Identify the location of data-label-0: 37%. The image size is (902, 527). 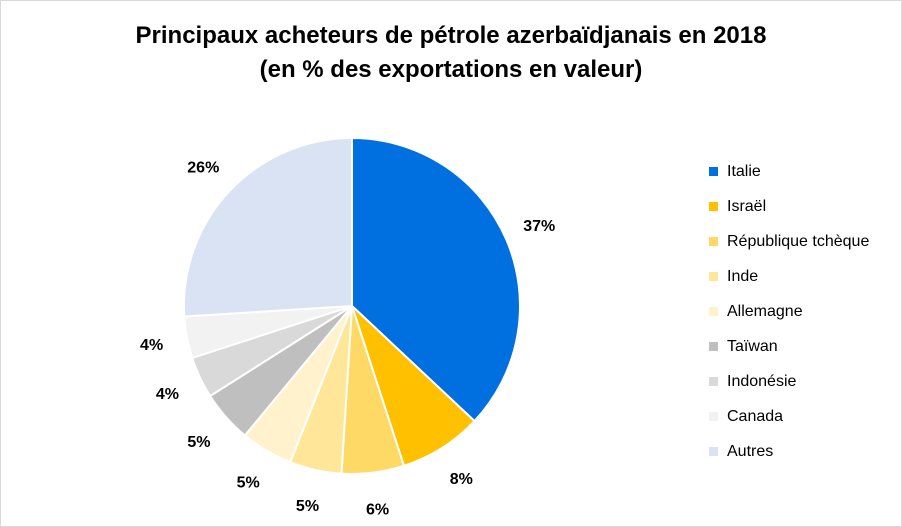
(539, 226).